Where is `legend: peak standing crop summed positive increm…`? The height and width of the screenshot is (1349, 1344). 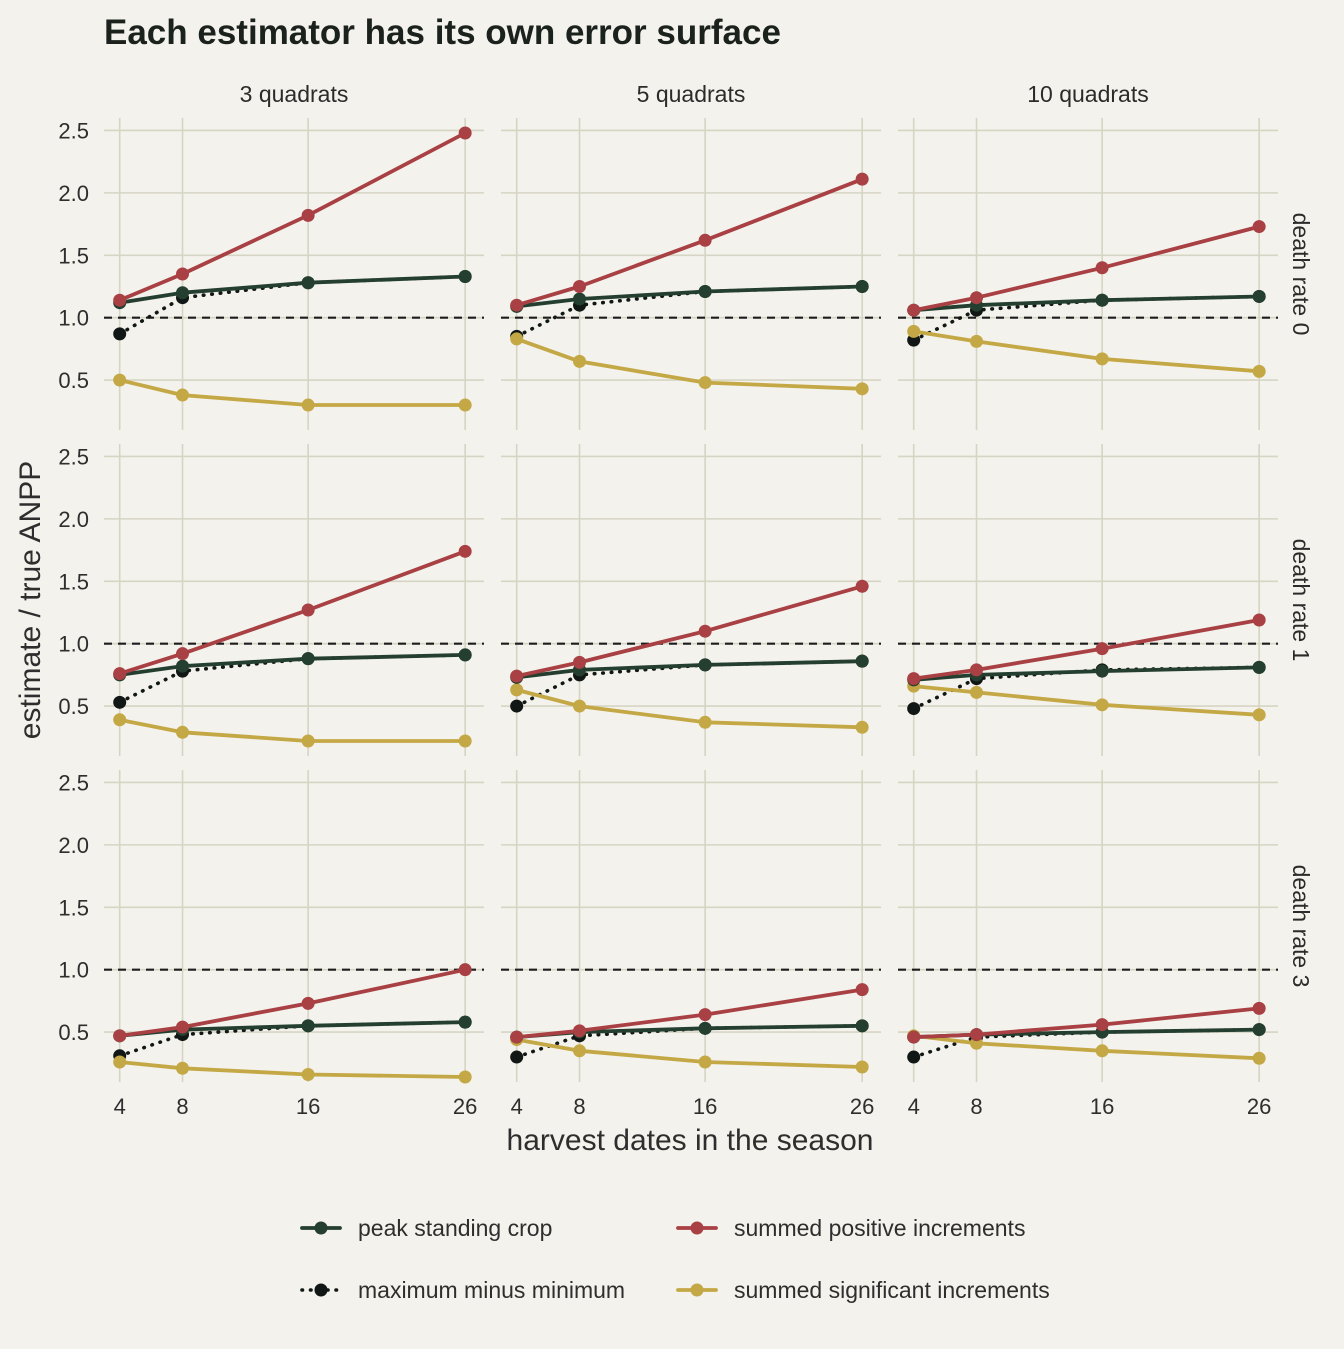
legend: peak standing crop summed positive increm… is located at coordinates (675, 1259).